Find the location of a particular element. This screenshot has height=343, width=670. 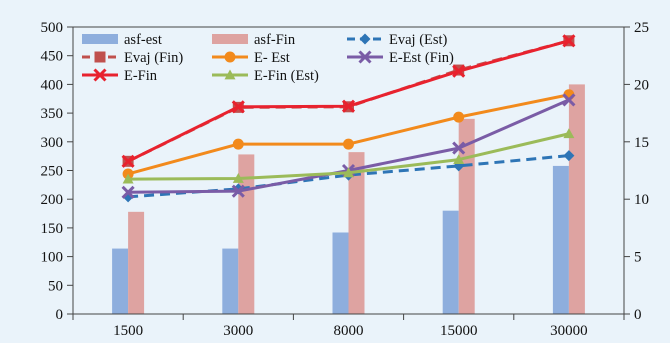

y-tick-label: 100 is located at coordinates (52, 258).